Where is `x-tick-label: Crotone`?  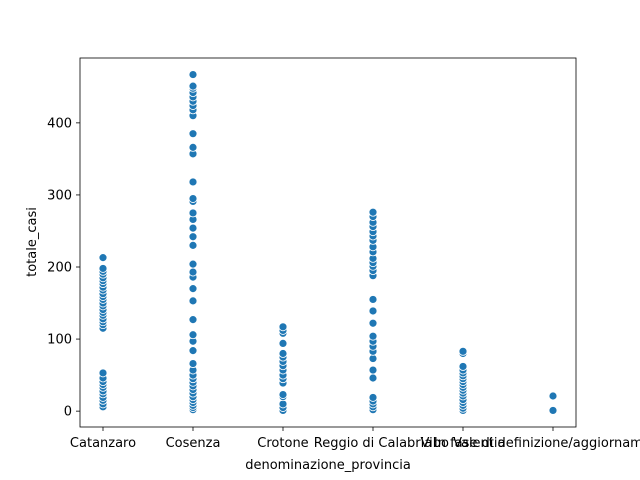 x-tick-label: Crotone is located at coordinates (282, 443).